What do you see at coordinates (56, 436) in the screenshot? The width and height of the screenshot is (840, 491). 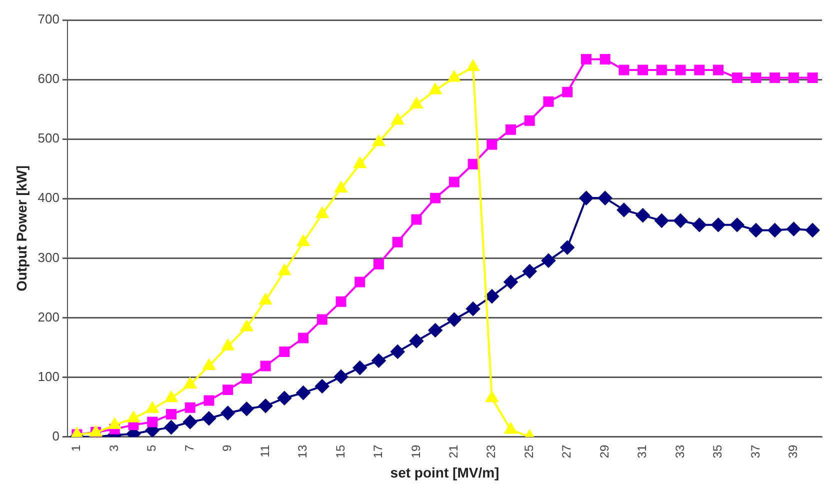 I see `y-tick-label: 0` at bounding box center [56, 436].